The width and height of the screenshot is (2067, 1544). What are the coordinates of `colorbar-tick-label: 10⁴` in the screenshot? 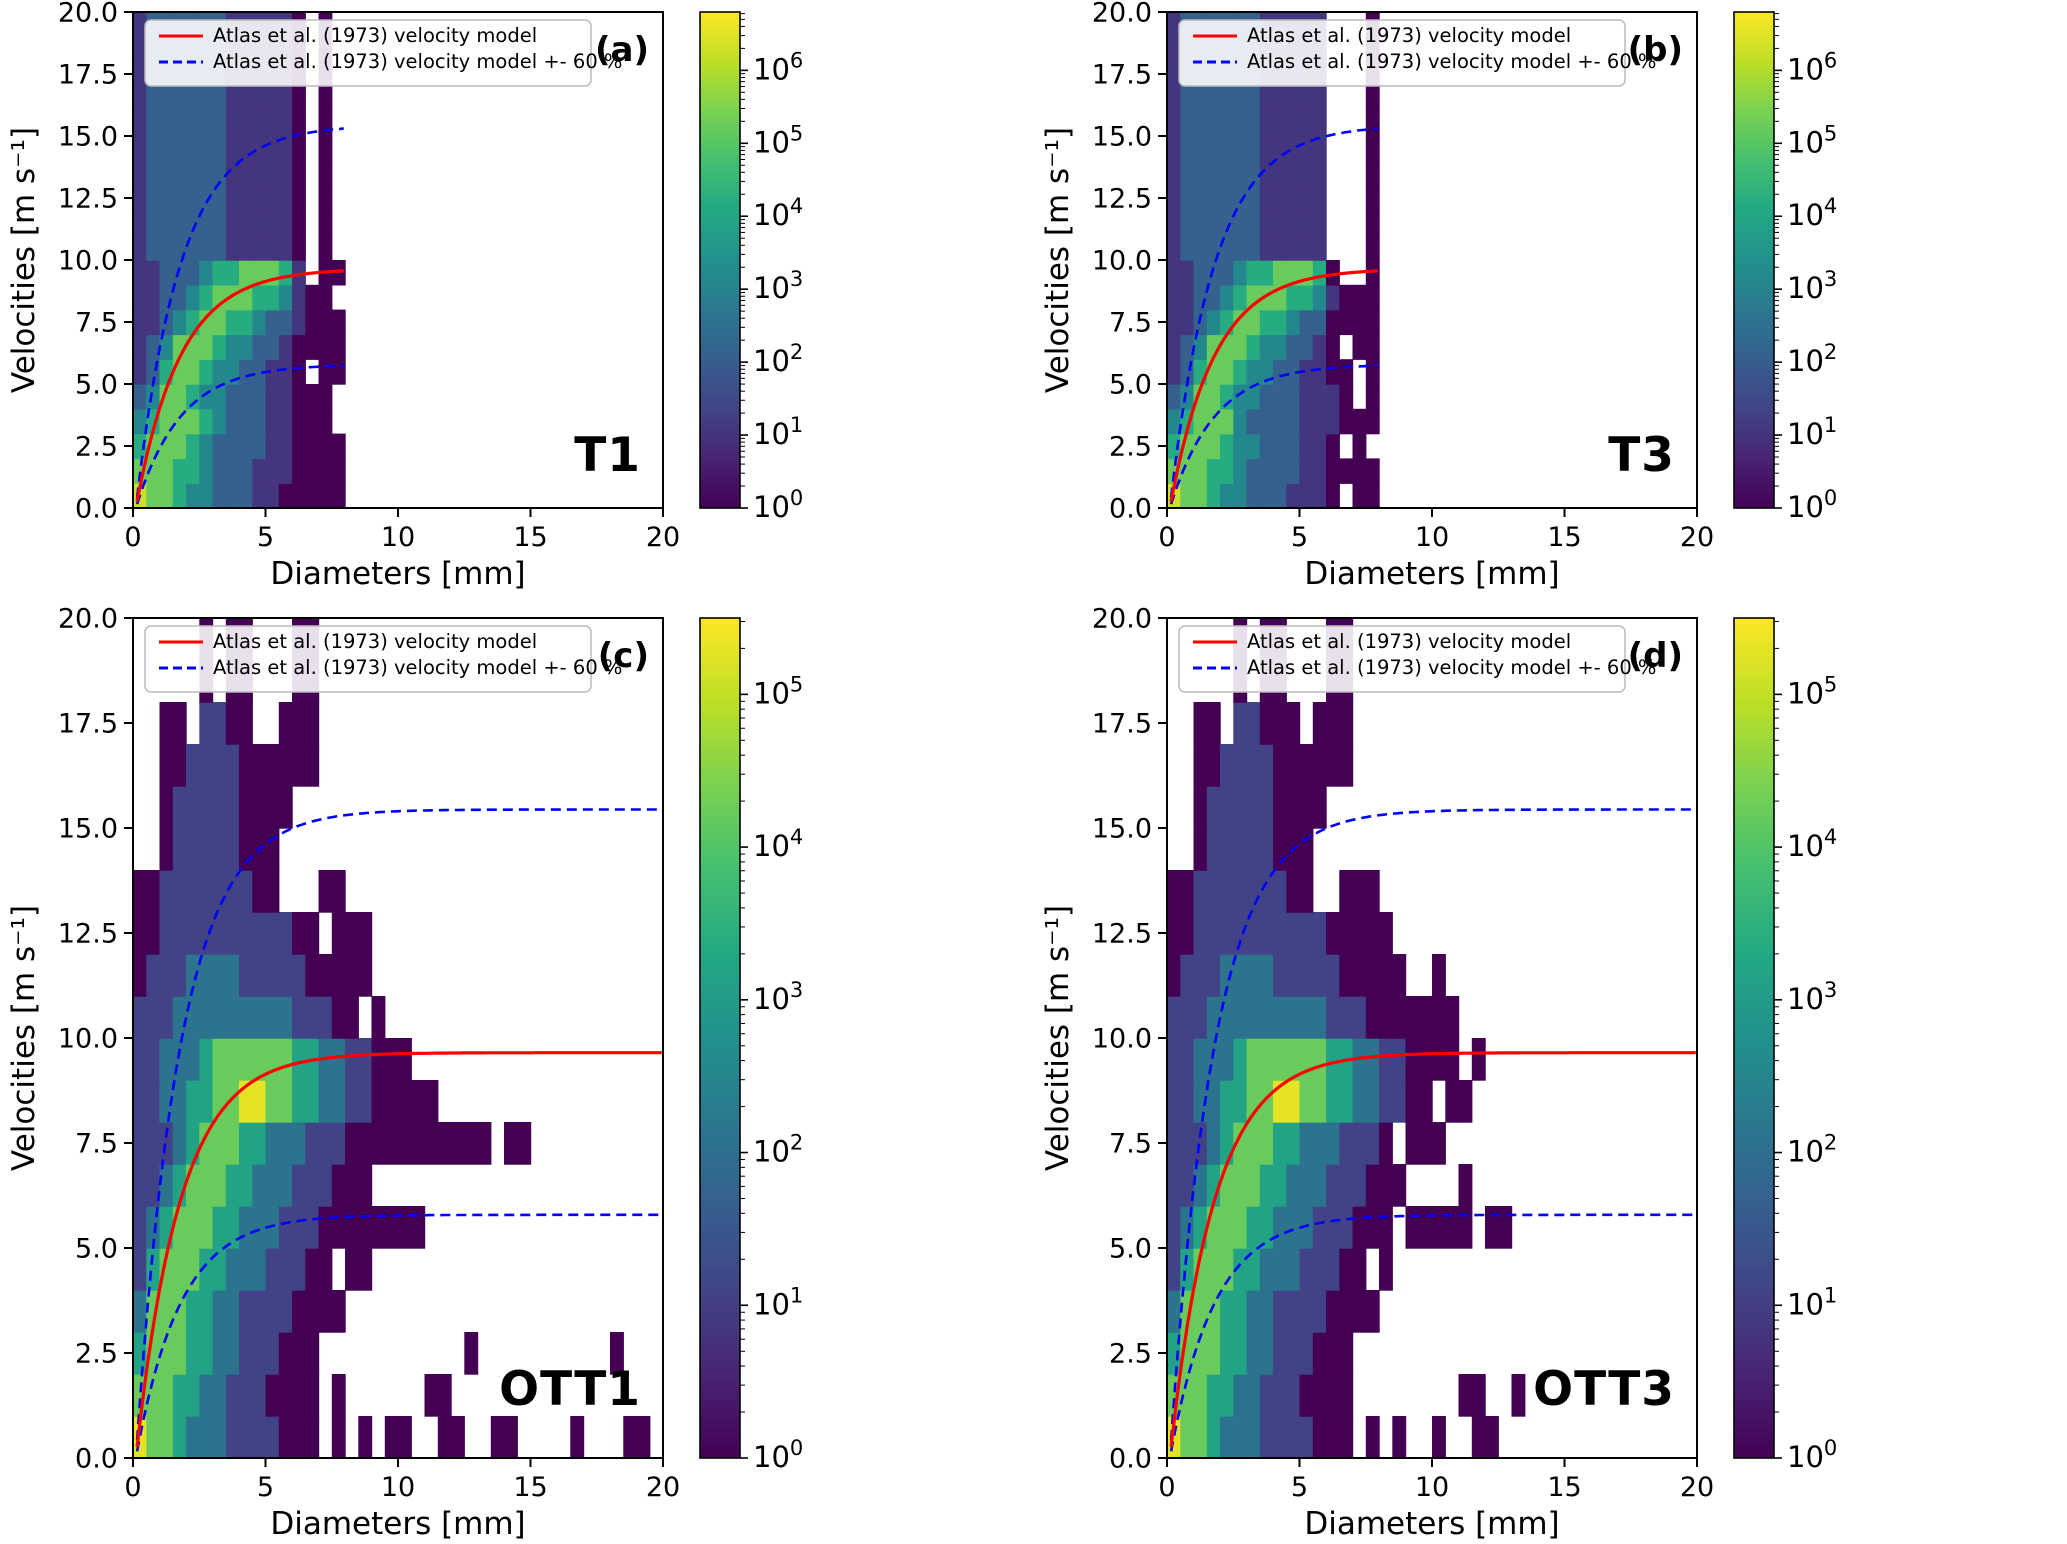 It's located at (1812, 213).